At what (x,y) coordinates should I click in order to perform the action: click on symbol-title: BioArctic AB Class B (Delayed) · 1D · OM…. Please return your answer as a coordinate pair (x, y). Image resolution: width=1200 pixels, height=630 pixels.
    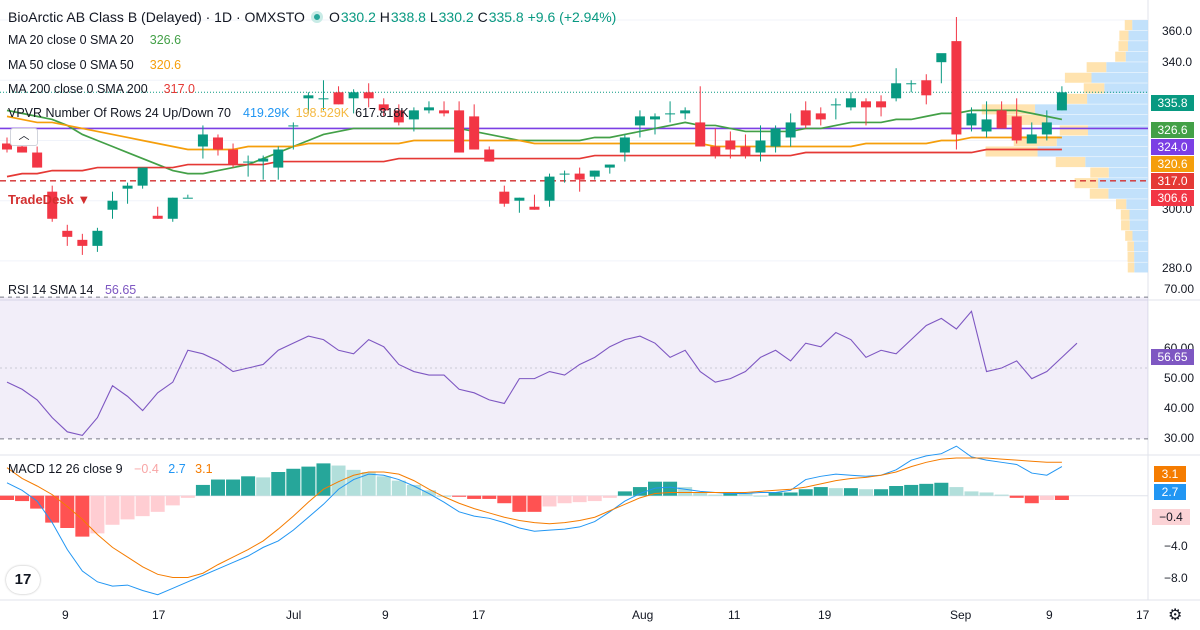
    Looking at the image, I should click on (156, 17).